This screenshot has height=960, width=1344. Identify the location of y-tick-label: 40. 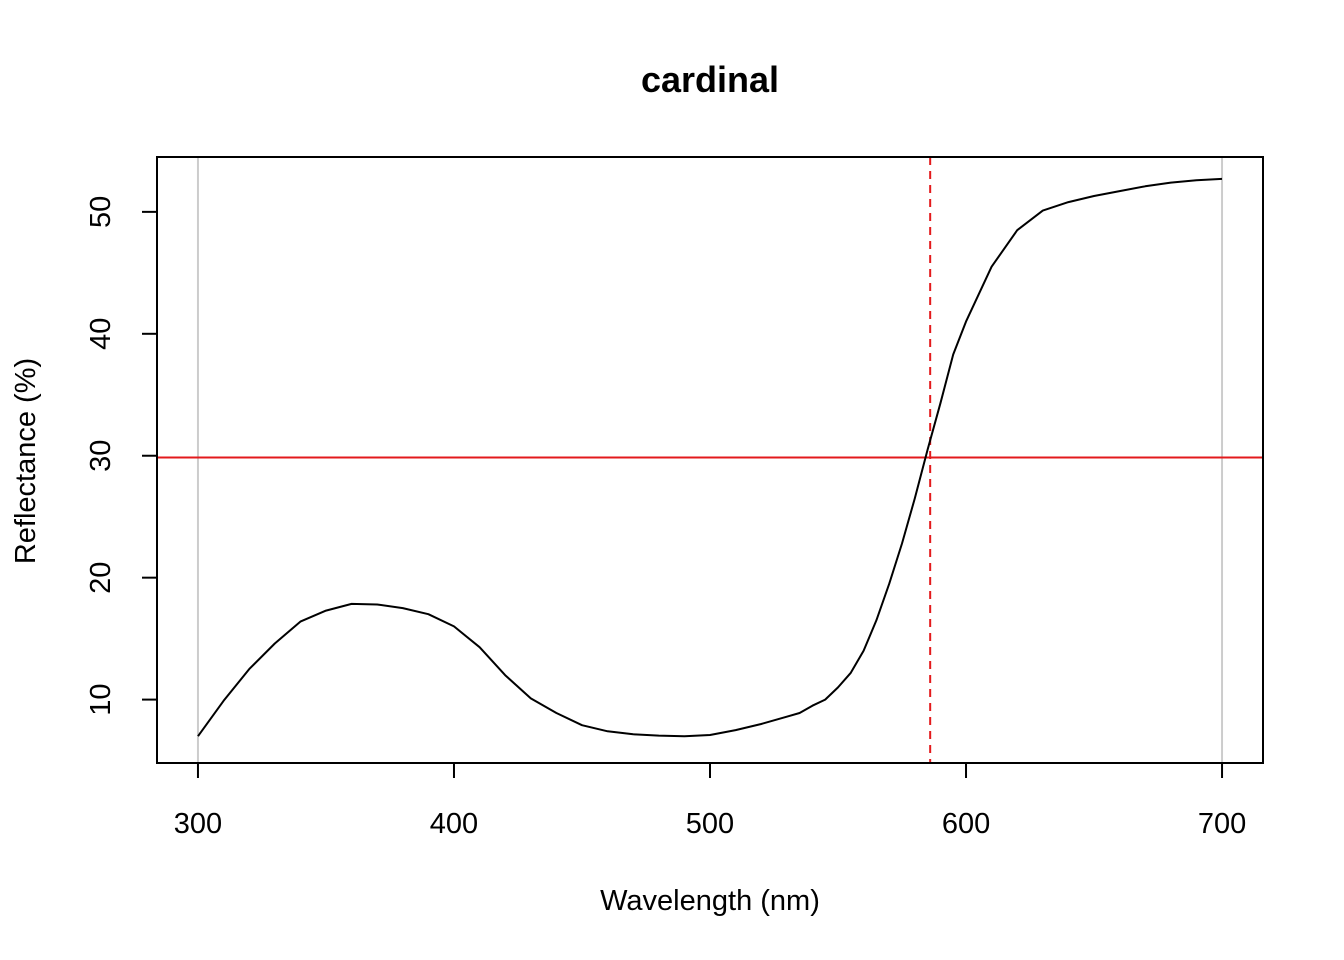
(101, 334).